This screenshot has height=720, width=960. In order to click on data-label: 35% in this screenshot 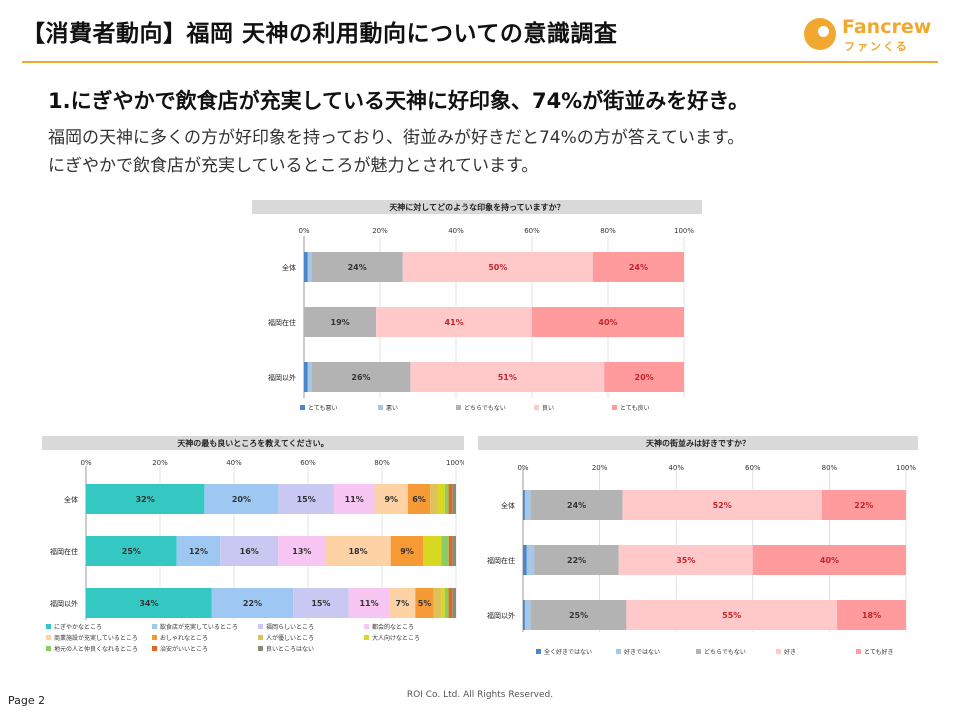, I will do `click(685, 560)`.